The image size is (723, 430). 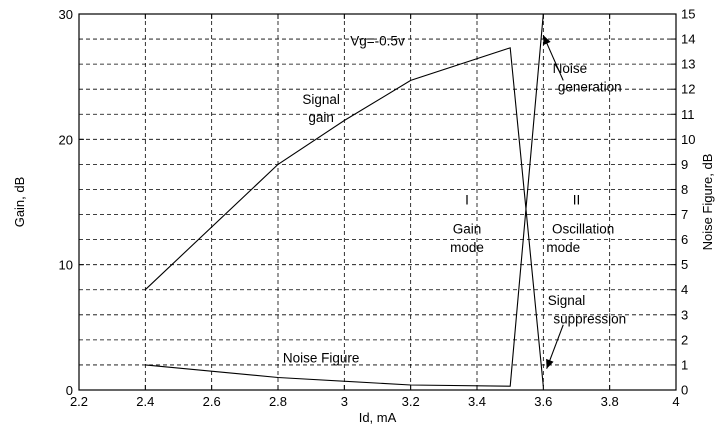 I want to click on x-tick-label: 2.6, so click(x=212, y=401).